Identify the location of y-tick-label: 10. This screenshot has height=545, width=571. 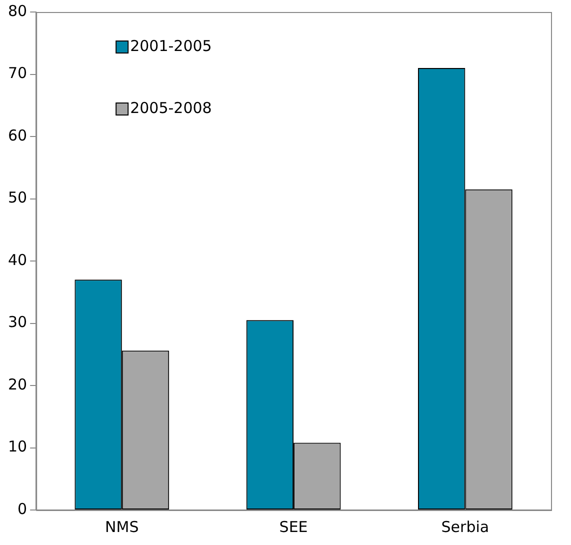
(18, 447).